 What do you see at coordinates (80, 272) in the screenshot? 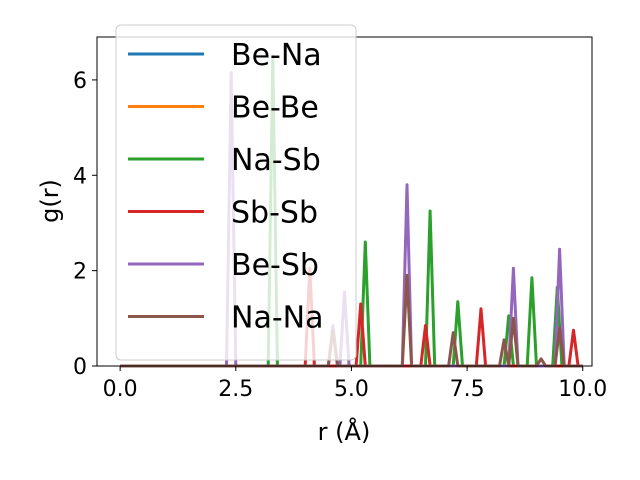
I see `y-tick-label: 2` at bounding box center [80, 272].